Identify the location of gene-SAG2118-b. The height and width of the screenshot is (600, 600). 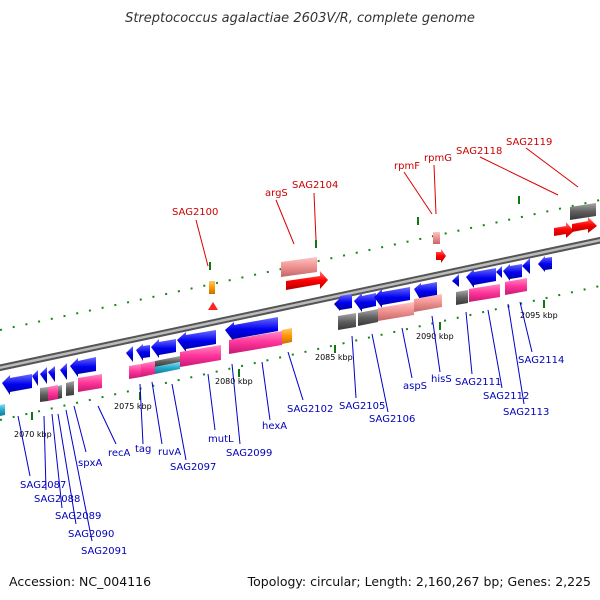
(584, 225).